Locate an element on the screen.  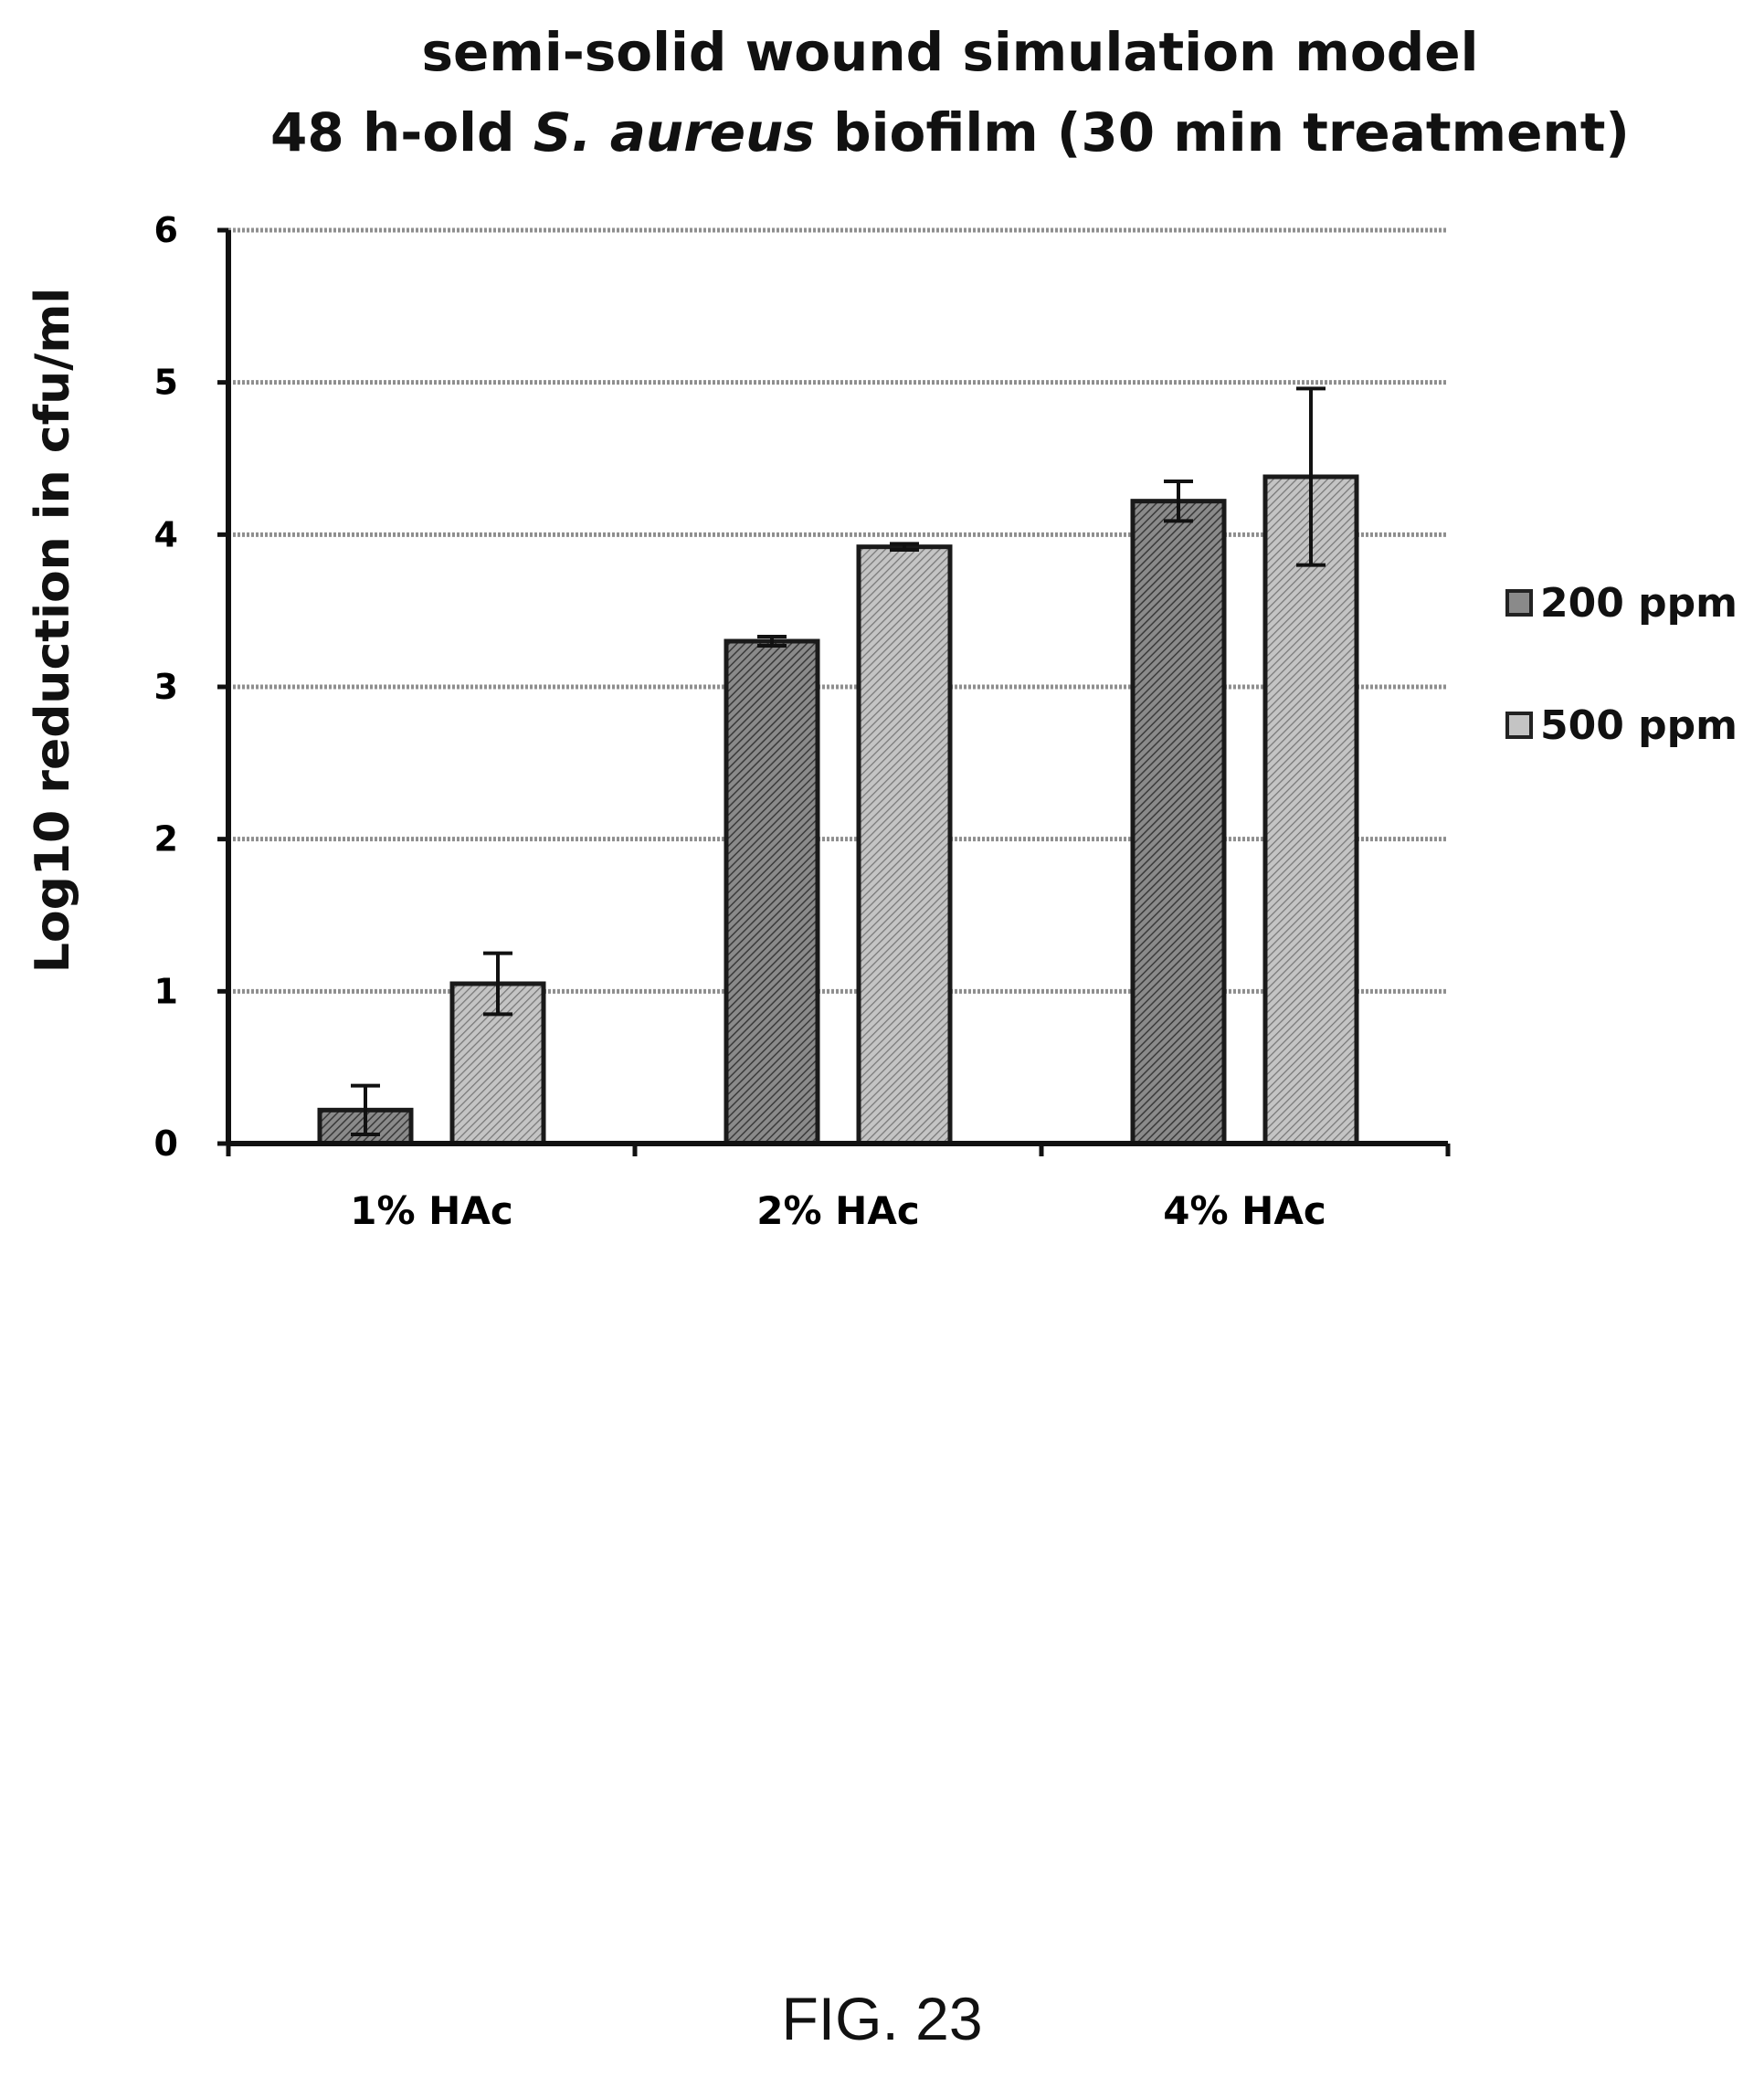
y-tick-label: 5 is located at coordinates (166, 383).